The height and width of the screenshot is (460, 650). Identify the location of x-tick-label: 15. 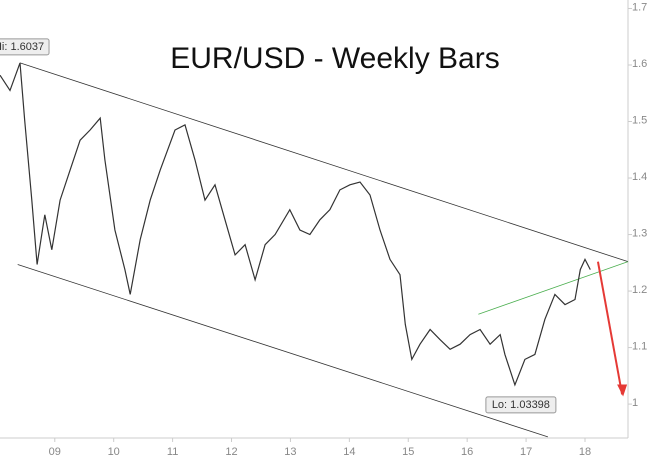
(408, 452).